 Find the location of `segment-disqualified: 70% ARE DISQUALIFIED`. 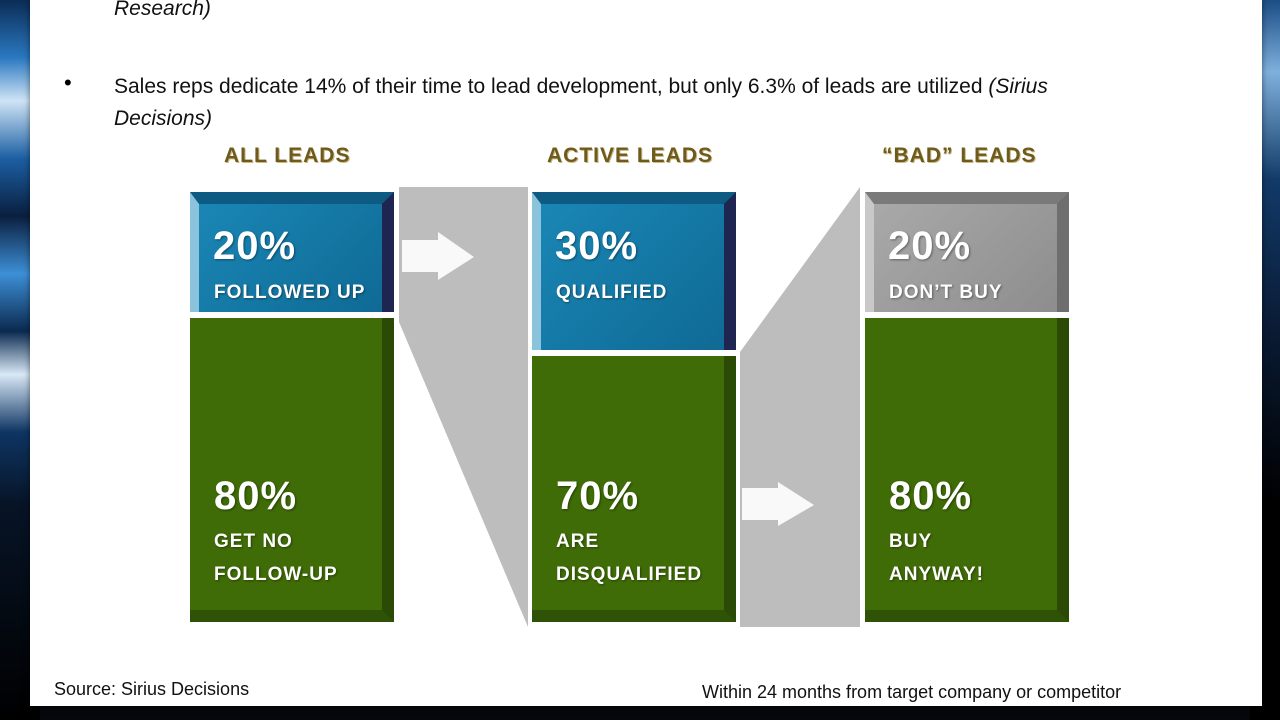

segment-disqualified: 70% ARE DISQUALIFIED is located at coordinates (634, 489).